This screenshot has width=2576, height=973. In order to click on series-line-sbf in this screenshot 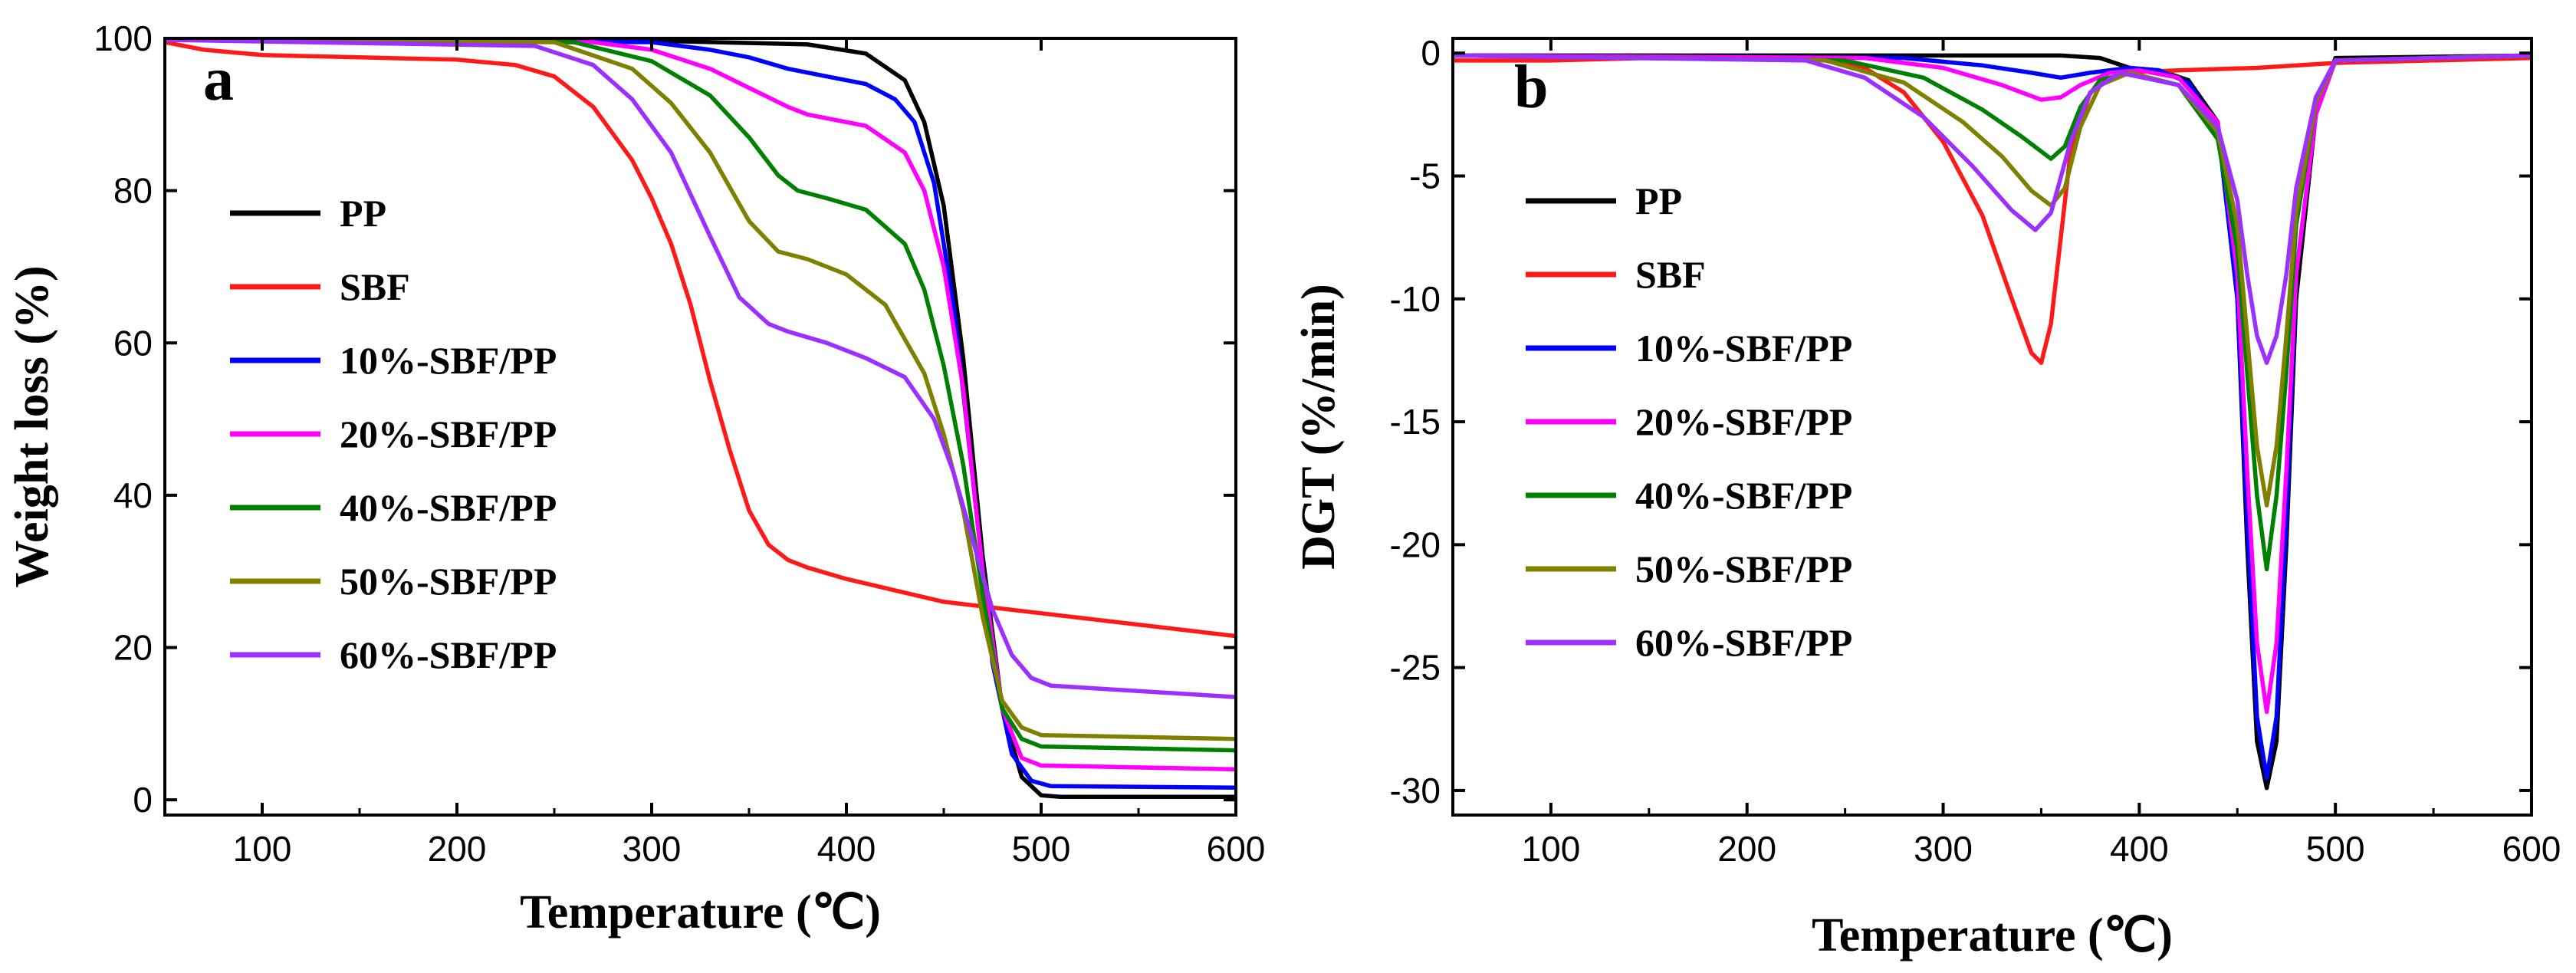, I will do `click(1993, 210)`.